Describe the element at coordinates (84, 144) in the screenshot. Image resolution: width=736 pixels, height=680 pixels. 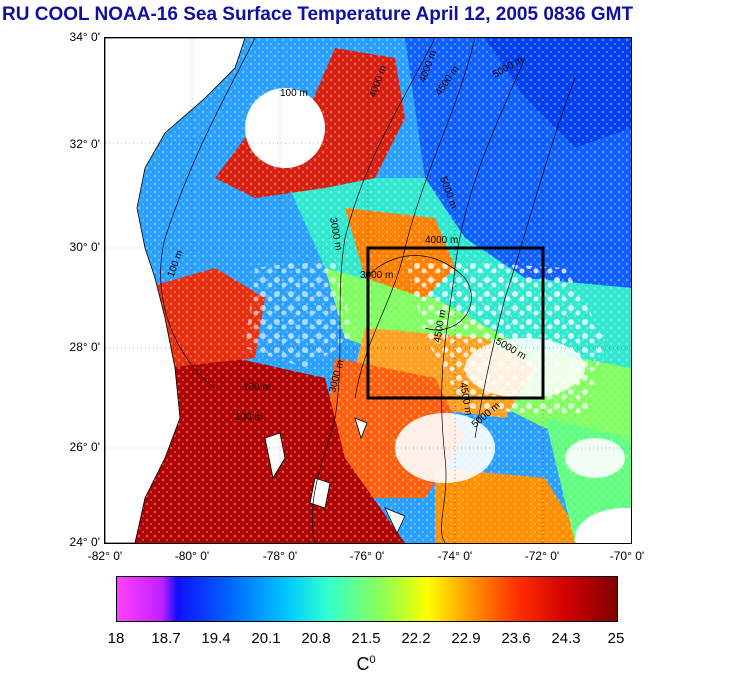
I see `lat-label-32: 32° 0'` at that location.